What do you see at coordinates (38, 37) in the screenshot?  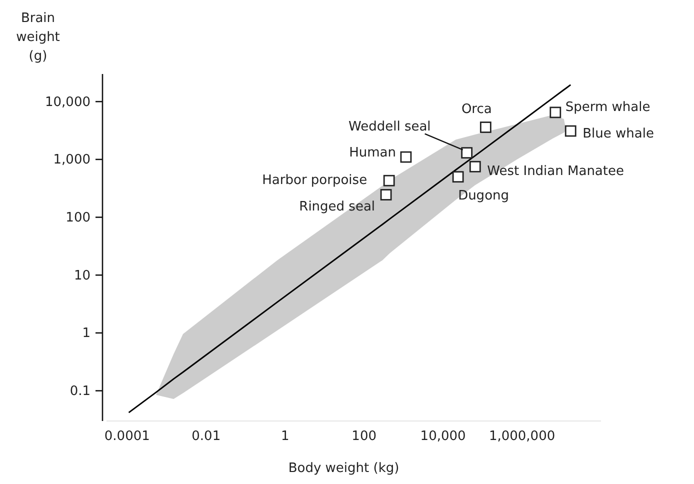 I see `y-axis-title: Brain weight (g)` at bounding box center [38, 37].